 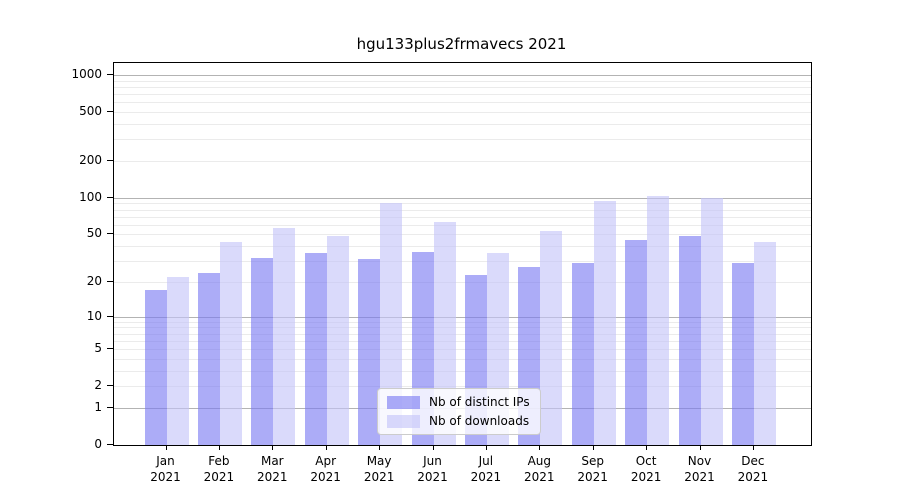 I want to click on bar-distinct-ips-apr, so click(x=315, y=349).